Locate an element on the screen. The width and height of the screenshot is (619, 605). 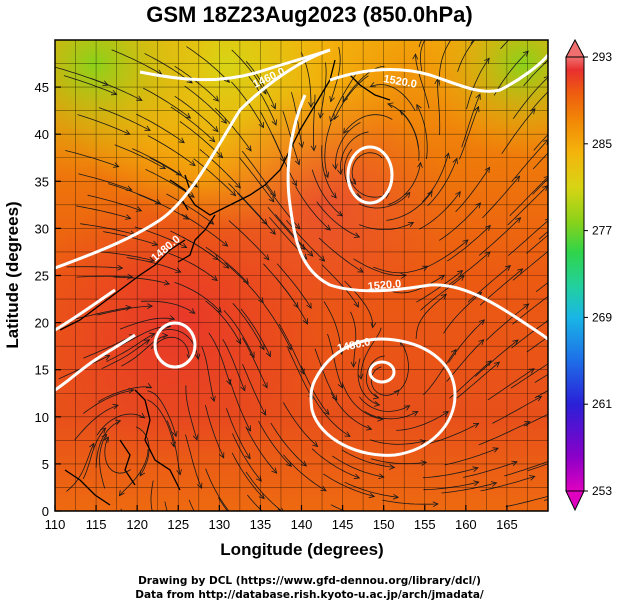
y-tick-label: 10 is located at coordinates (42, 417).